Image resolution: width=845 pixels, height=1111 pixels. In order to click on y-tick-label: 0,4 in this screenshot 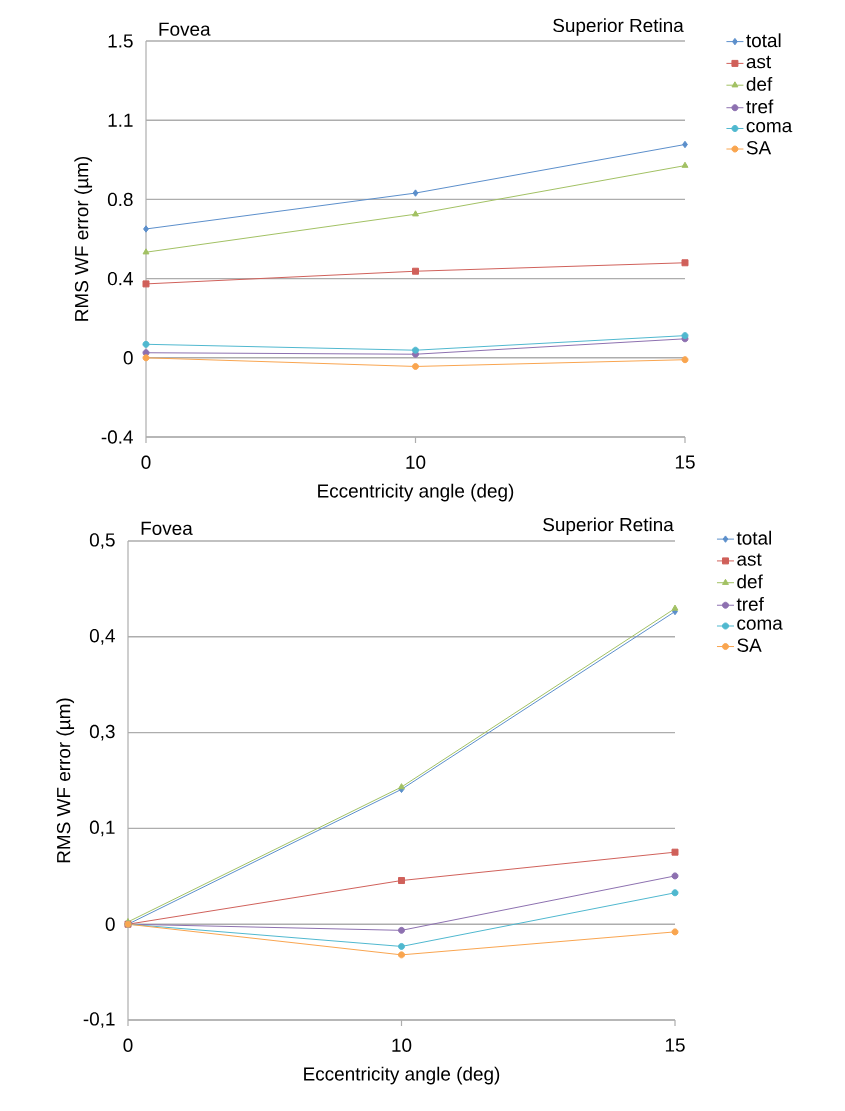, I will do `click(102, 636)`.